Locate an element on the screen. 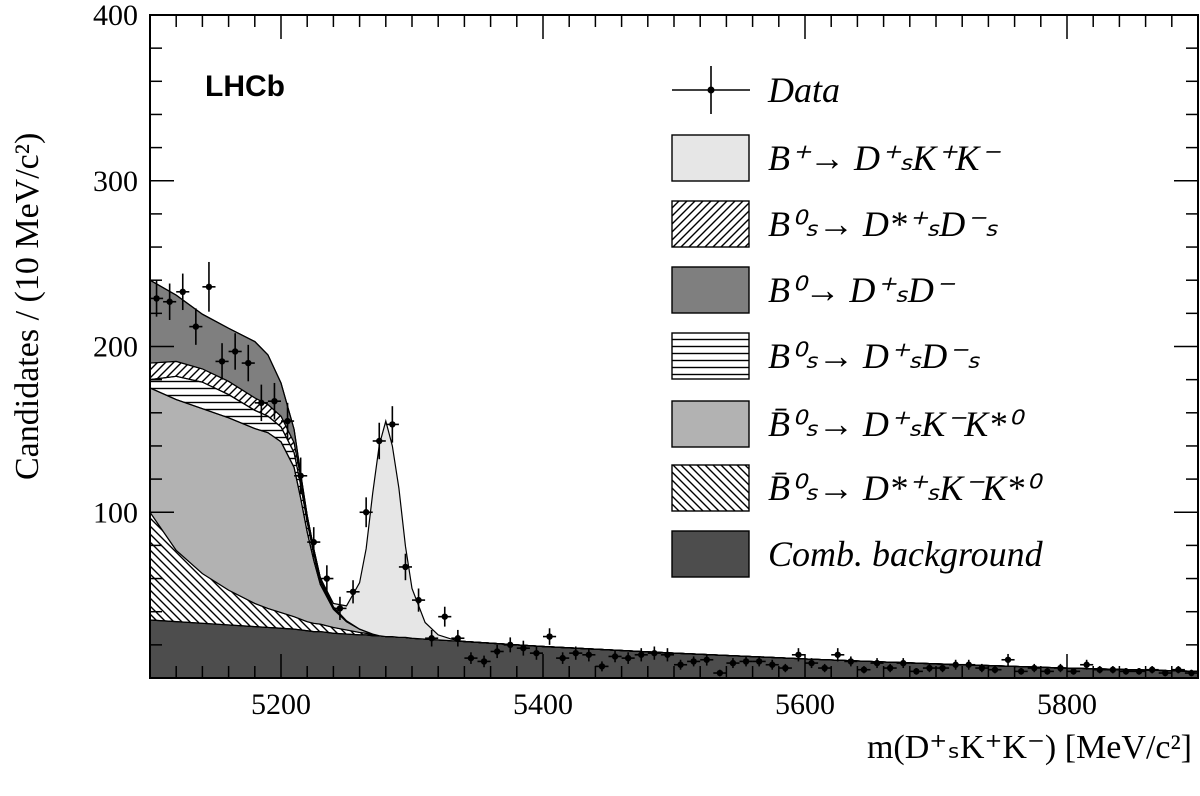 This screenshot has width=1200, height=796. legend-entry: Comb. background is located at coordinates (857, 554).